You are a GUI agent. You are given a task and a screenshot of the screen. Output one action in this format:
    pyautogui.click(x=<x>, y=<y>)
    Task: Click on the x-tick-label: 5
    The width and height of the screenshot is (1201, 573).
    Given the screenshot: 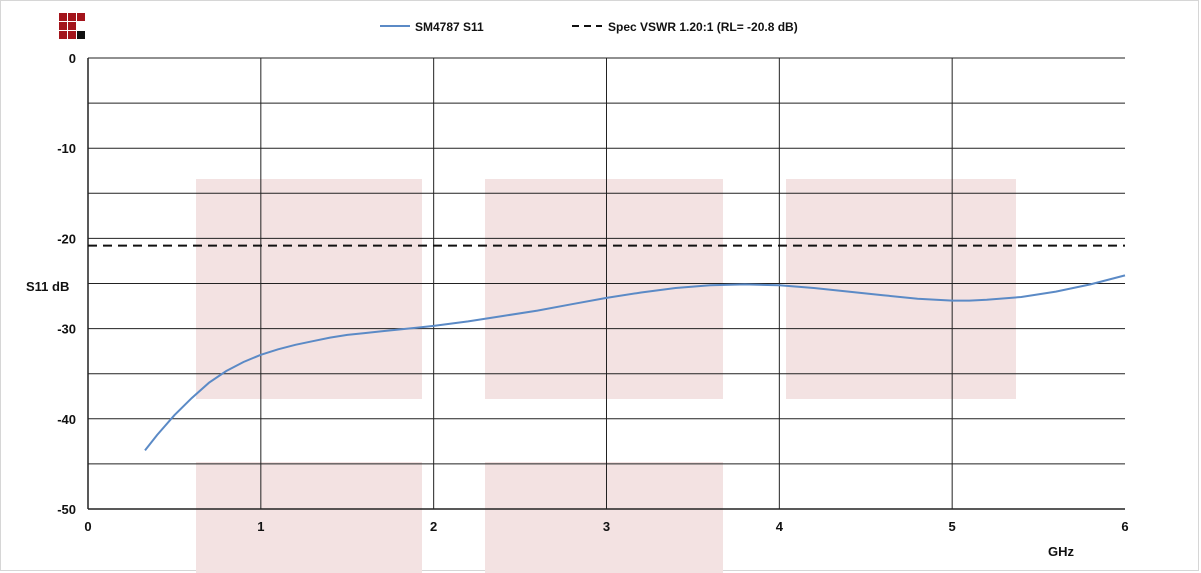 What is the action you would take?
    pyautogui.click(x=952, y=526)
    